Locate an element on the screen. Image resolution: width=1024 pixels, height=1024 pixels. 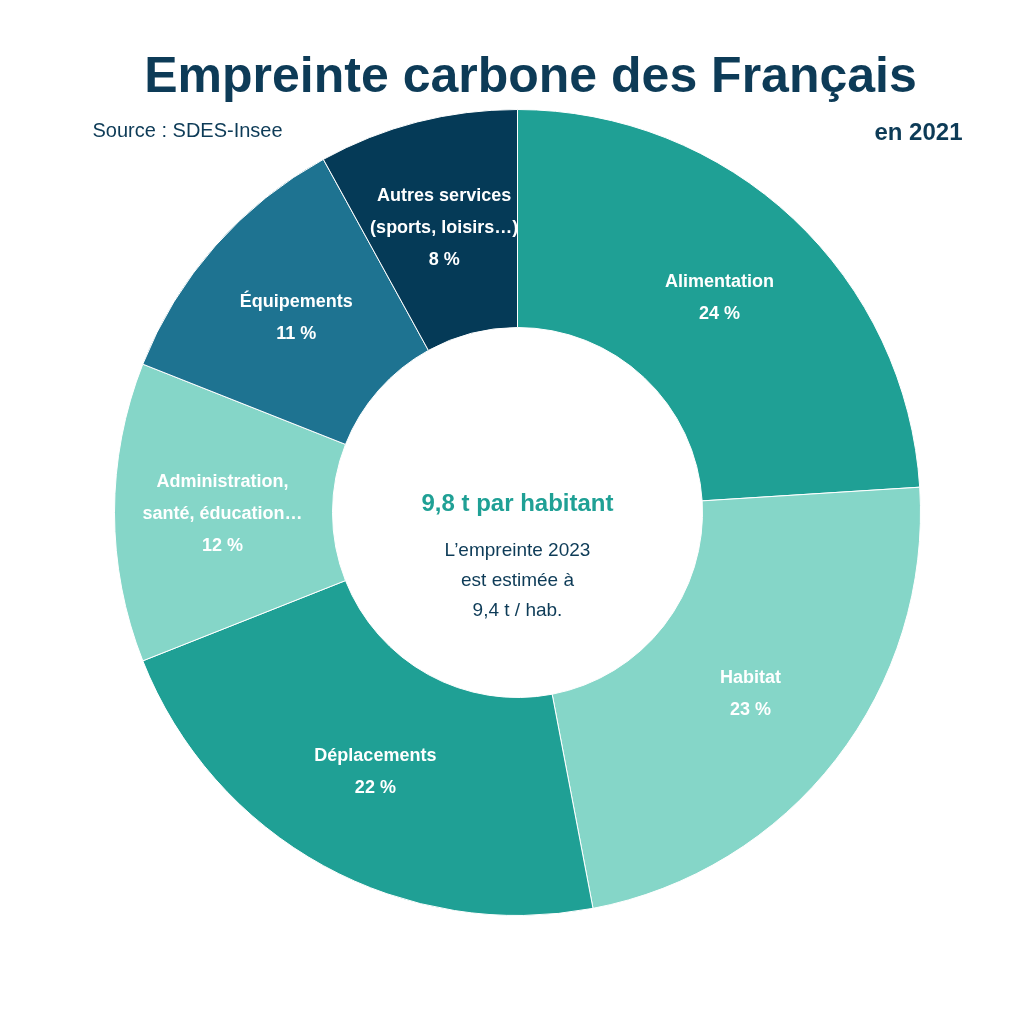
data-label: 24 % is located at coordinates (719, 313).